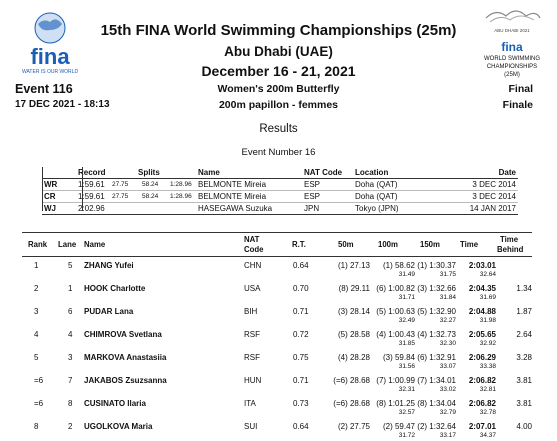  Describe the element at coordinates (353, 426) in the screenshot. I see `result-split-50: (2) 27.75` at that location.